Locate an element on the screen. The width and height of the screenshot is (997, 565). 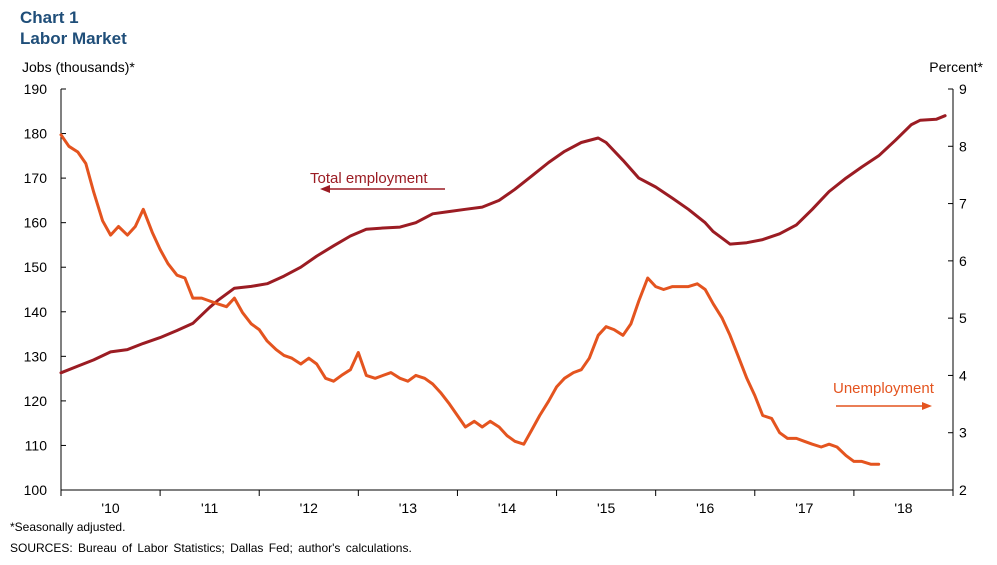
unemployment-annotation: Unemployment is located at coordinates (884, 388).